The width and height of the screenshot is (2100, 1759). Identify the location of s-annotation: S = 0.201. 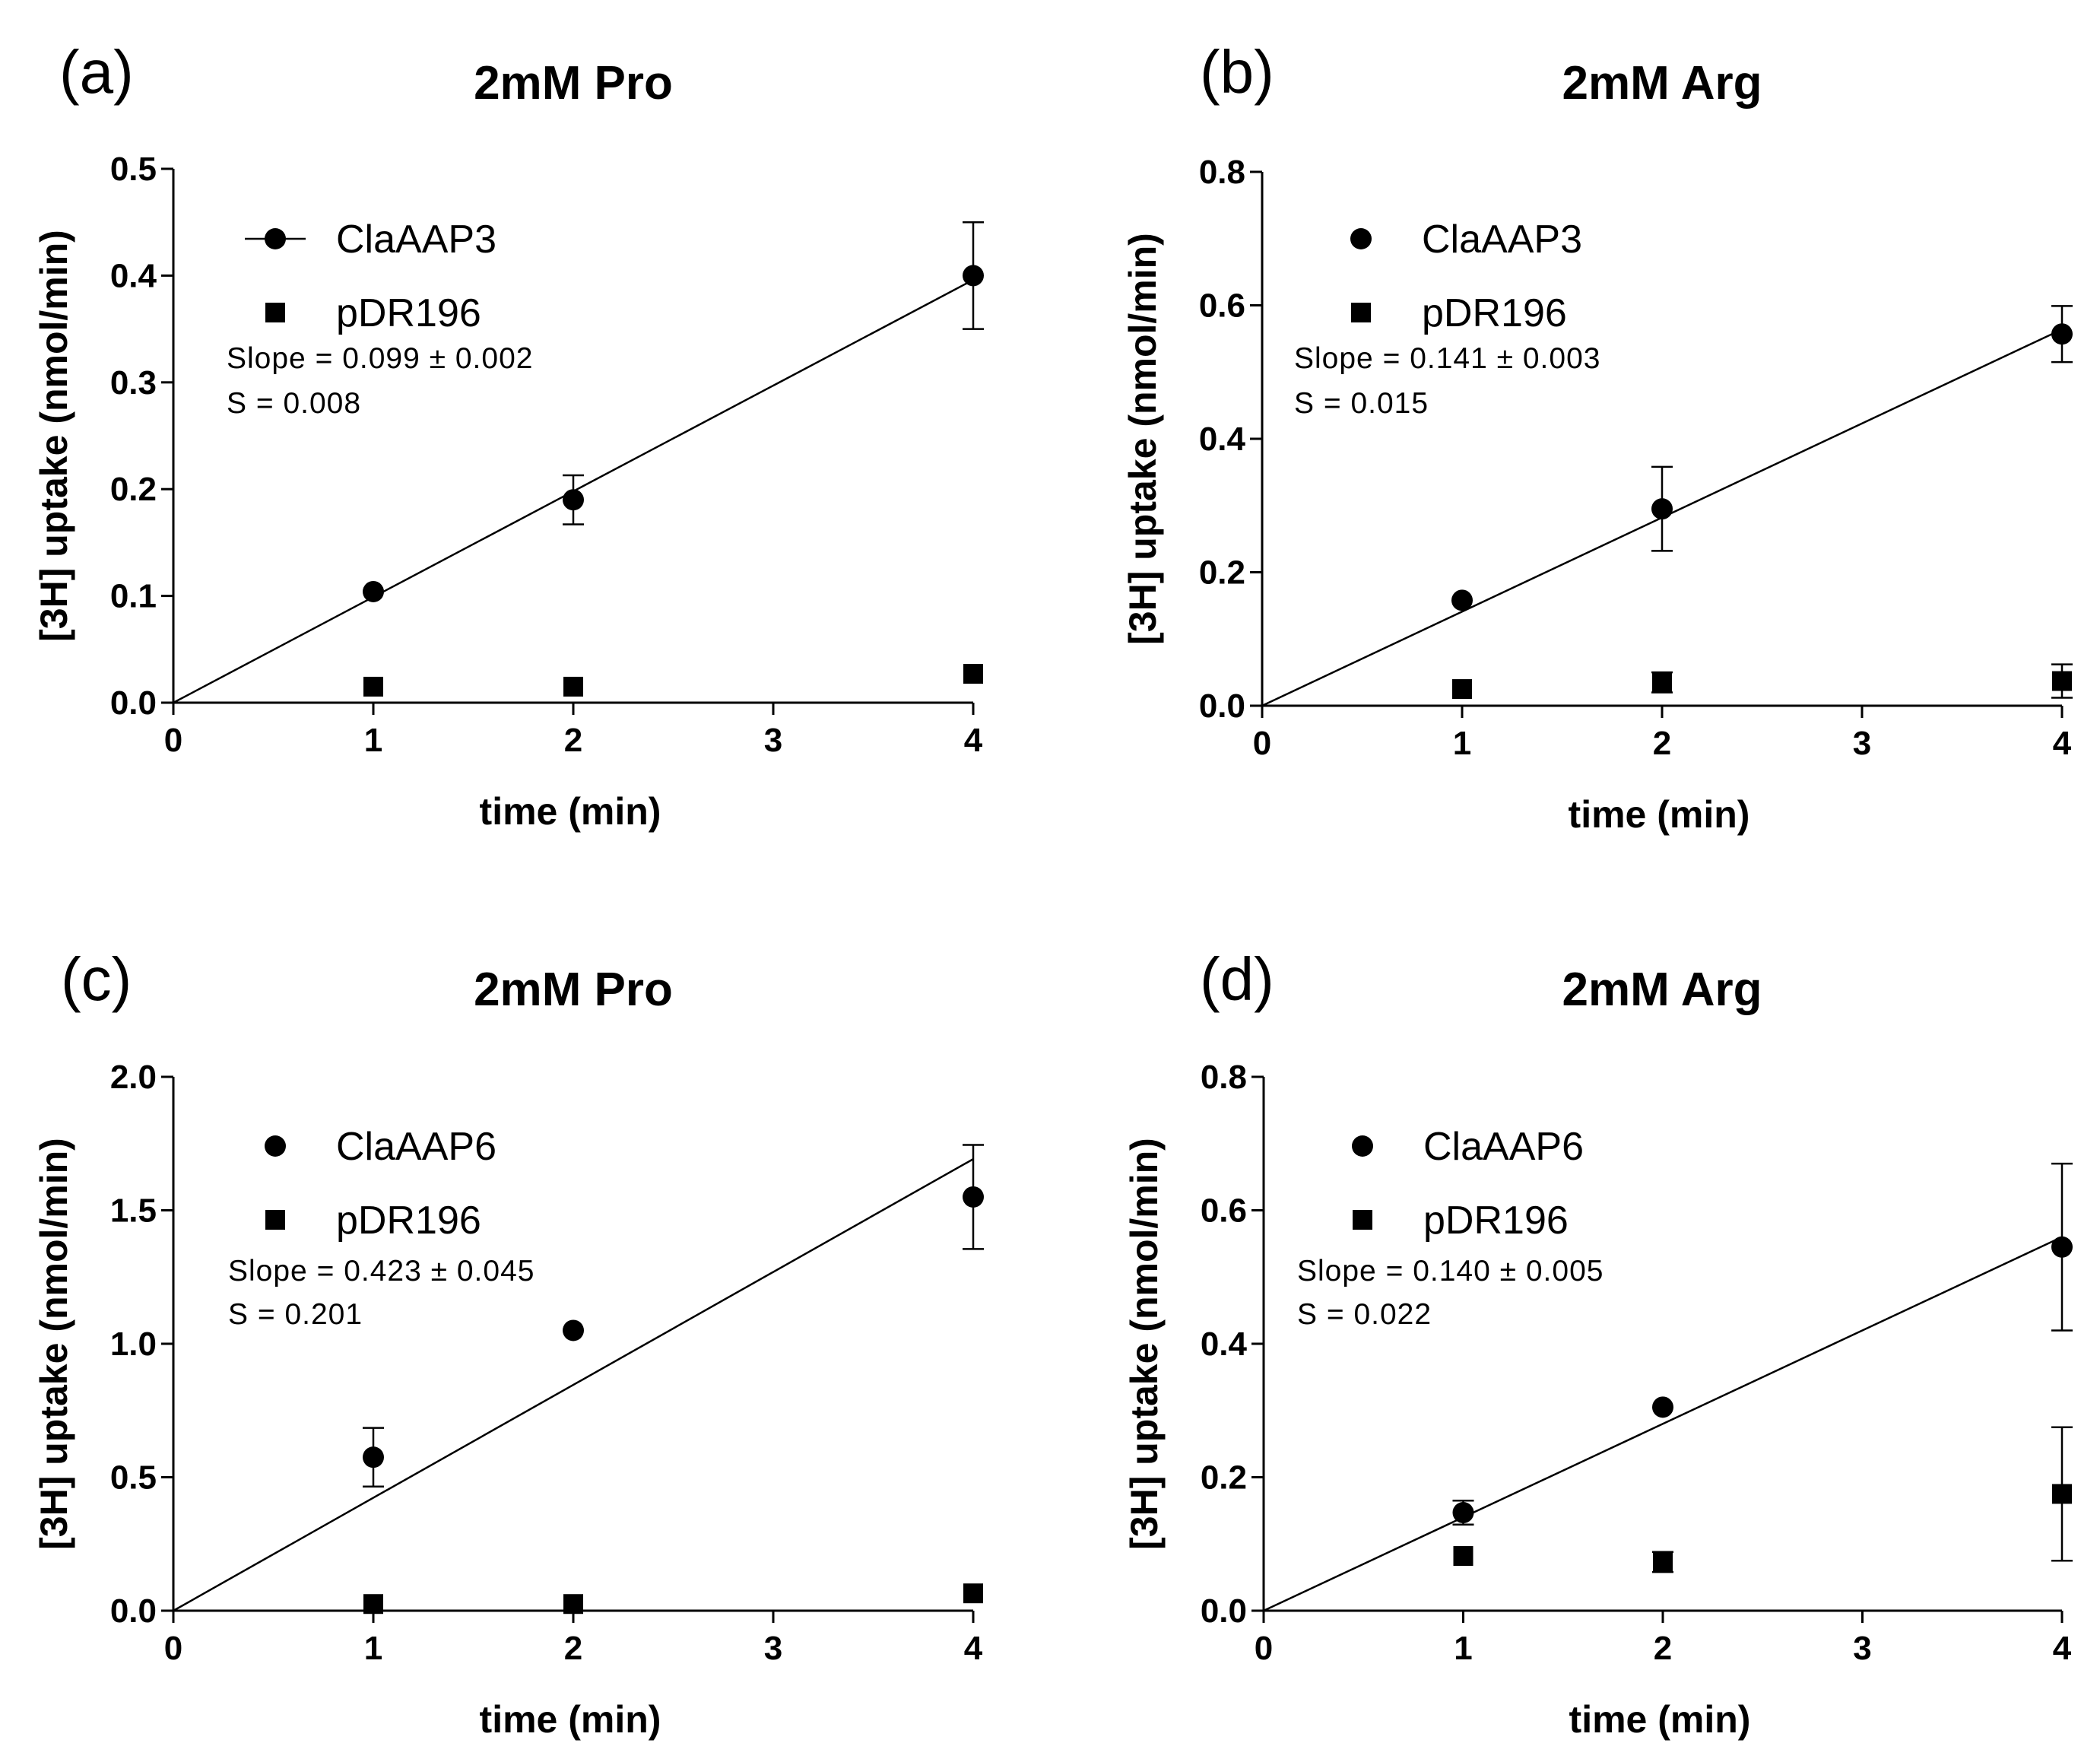
(295, 1314).